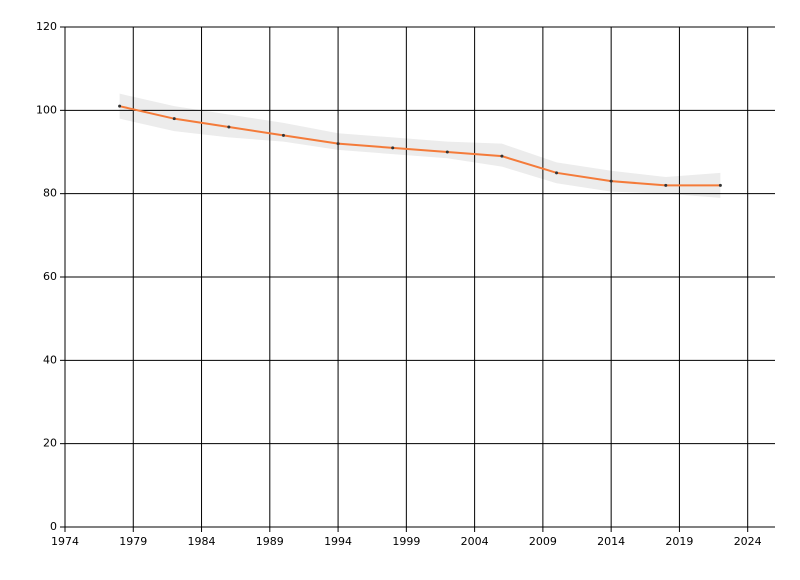 The image size is (800, 580). What do you see at coordinates (65, 541) in the screenshot?
I see `x-tick-label: 1974` at bounding box center [65, 541].